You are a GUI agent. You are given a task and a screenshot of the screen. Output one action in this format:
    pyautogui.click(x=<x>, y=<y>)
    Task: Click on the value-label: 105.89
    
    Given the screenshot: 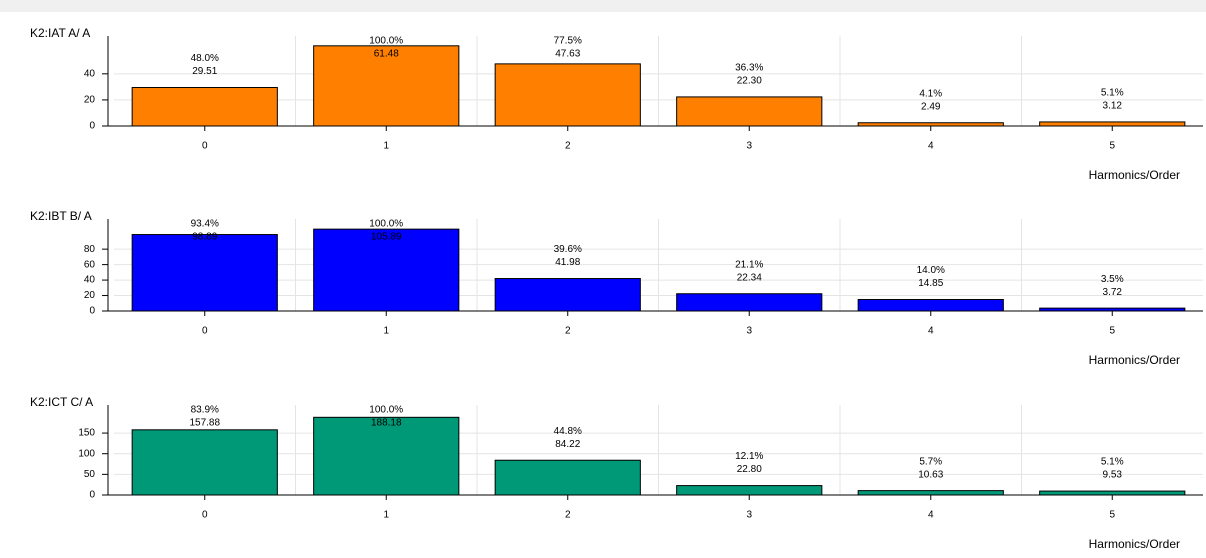 What is the action you would take?
    pyautogui.click(x=386, y=237)
    